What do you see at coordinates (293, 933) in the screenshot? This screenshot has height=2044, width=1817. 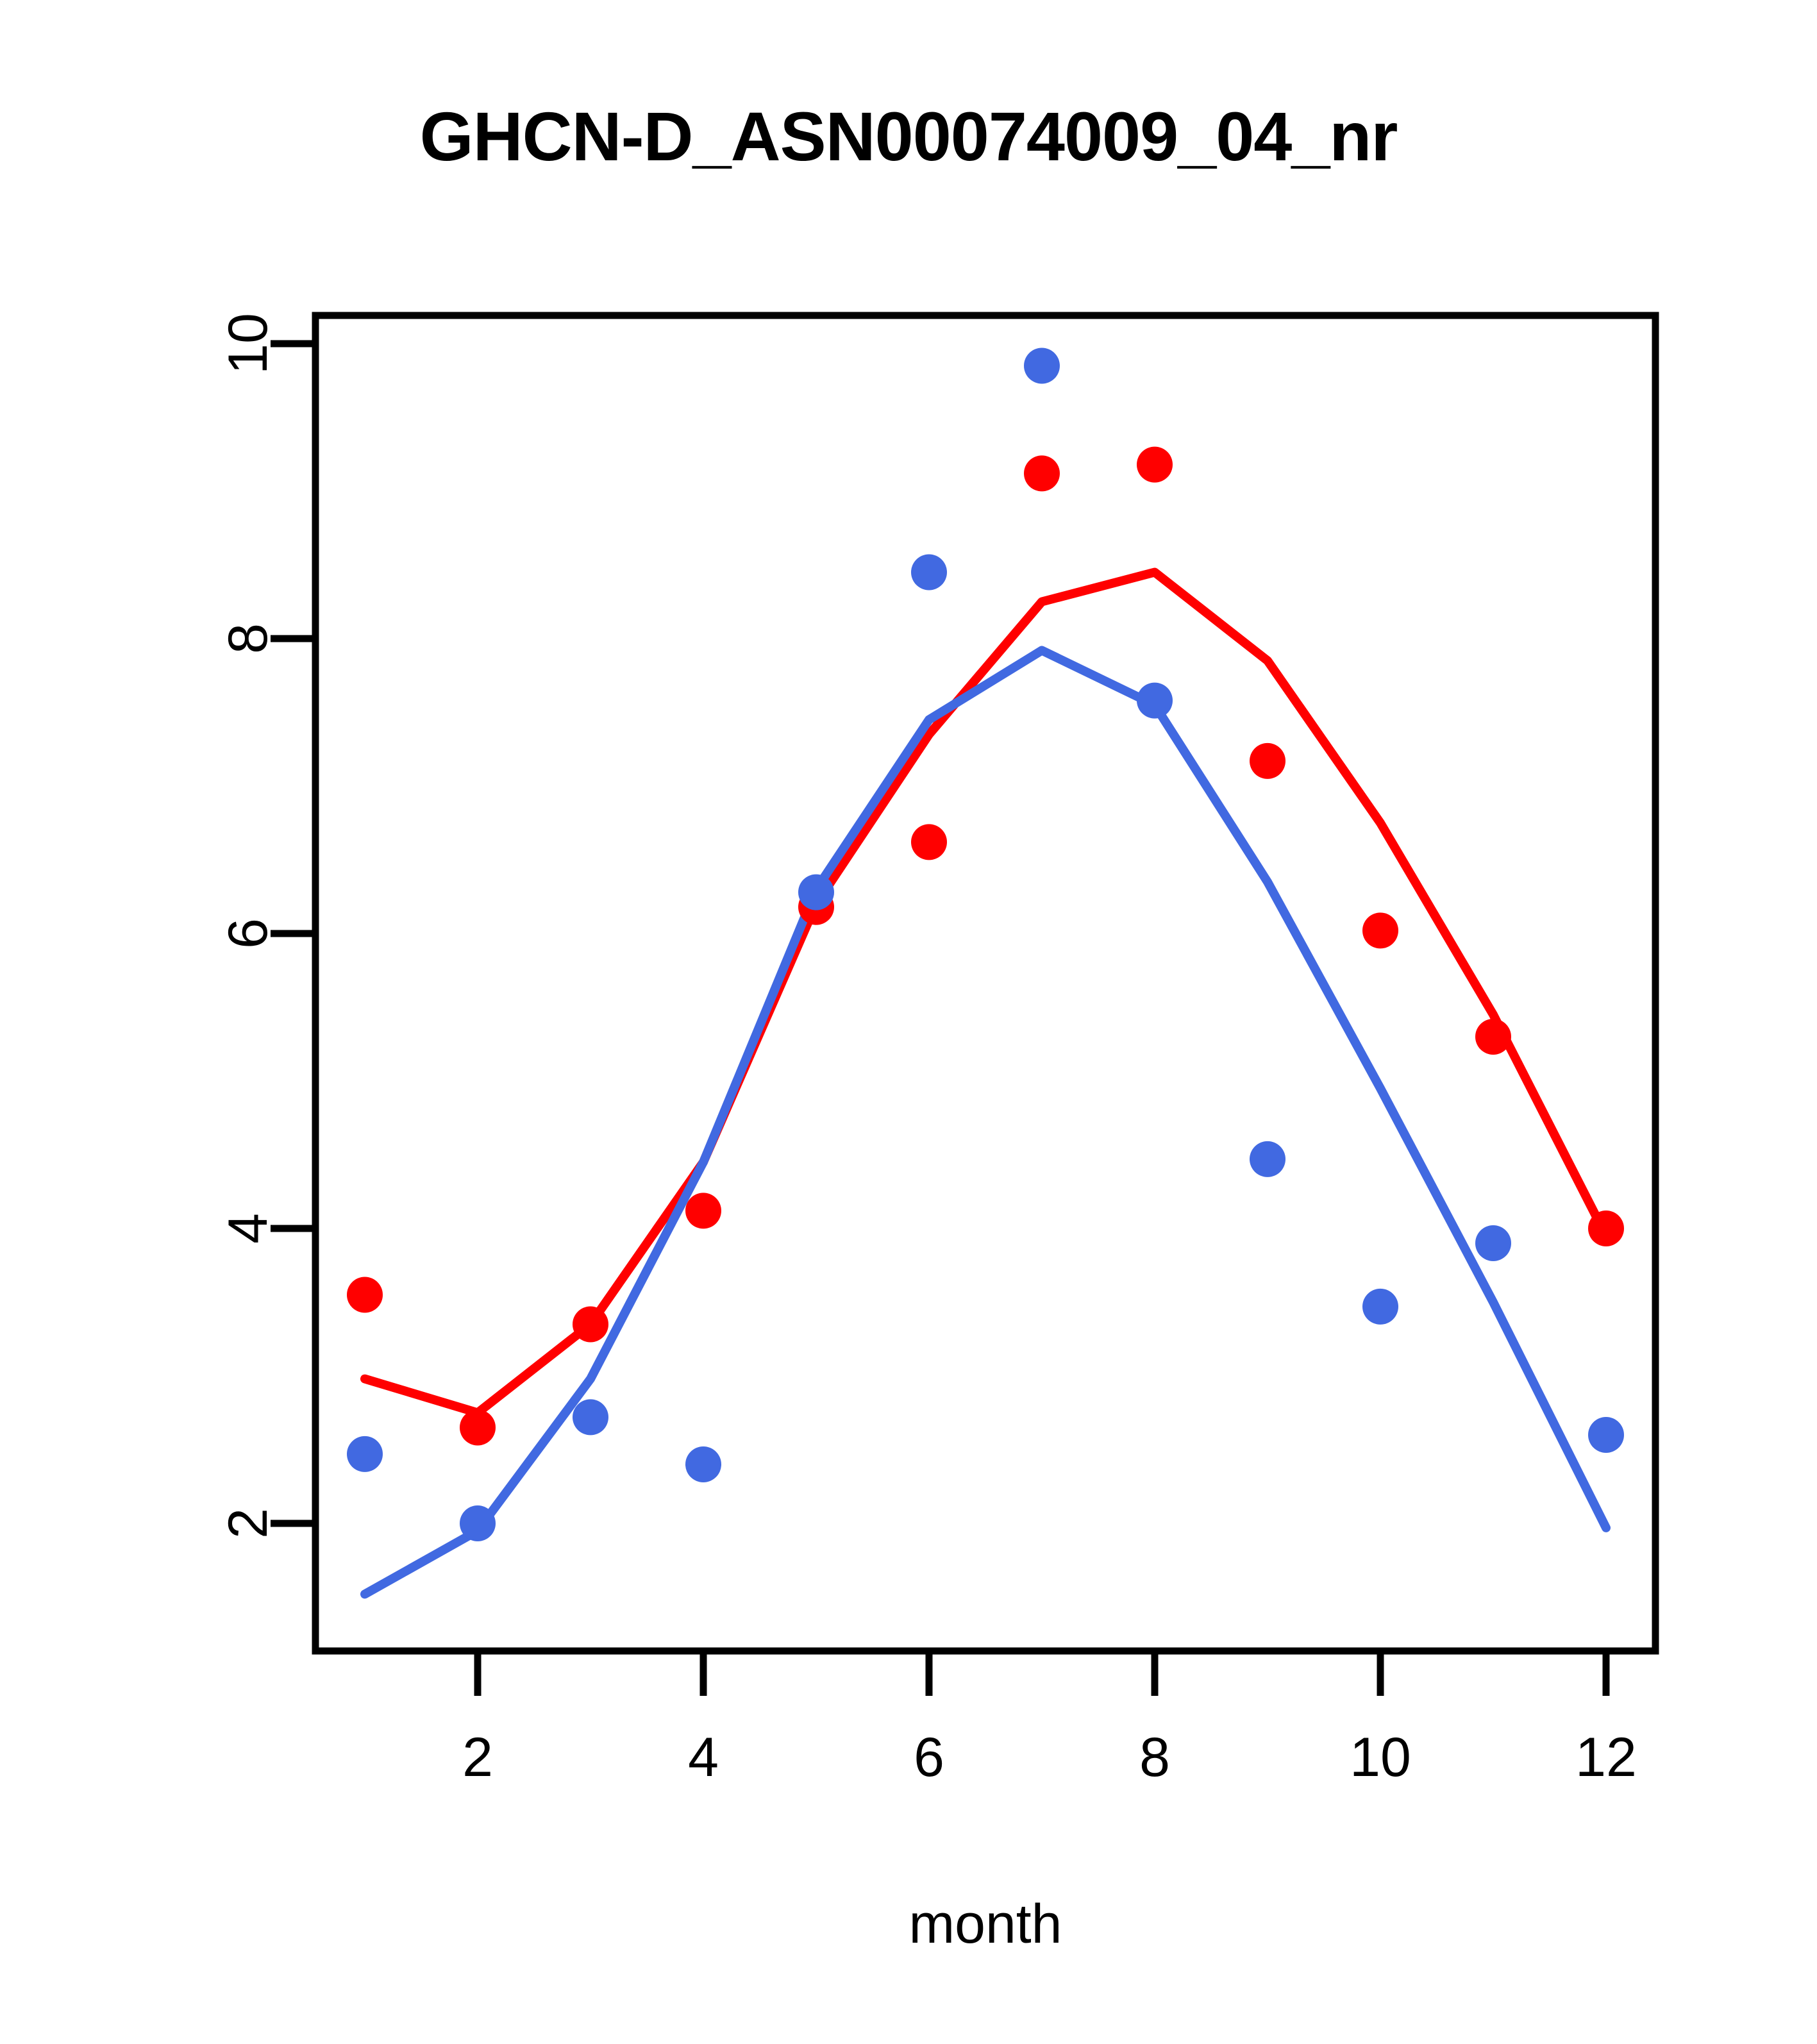 I see `y-axis-ticks` at bounding box center [293, 933].